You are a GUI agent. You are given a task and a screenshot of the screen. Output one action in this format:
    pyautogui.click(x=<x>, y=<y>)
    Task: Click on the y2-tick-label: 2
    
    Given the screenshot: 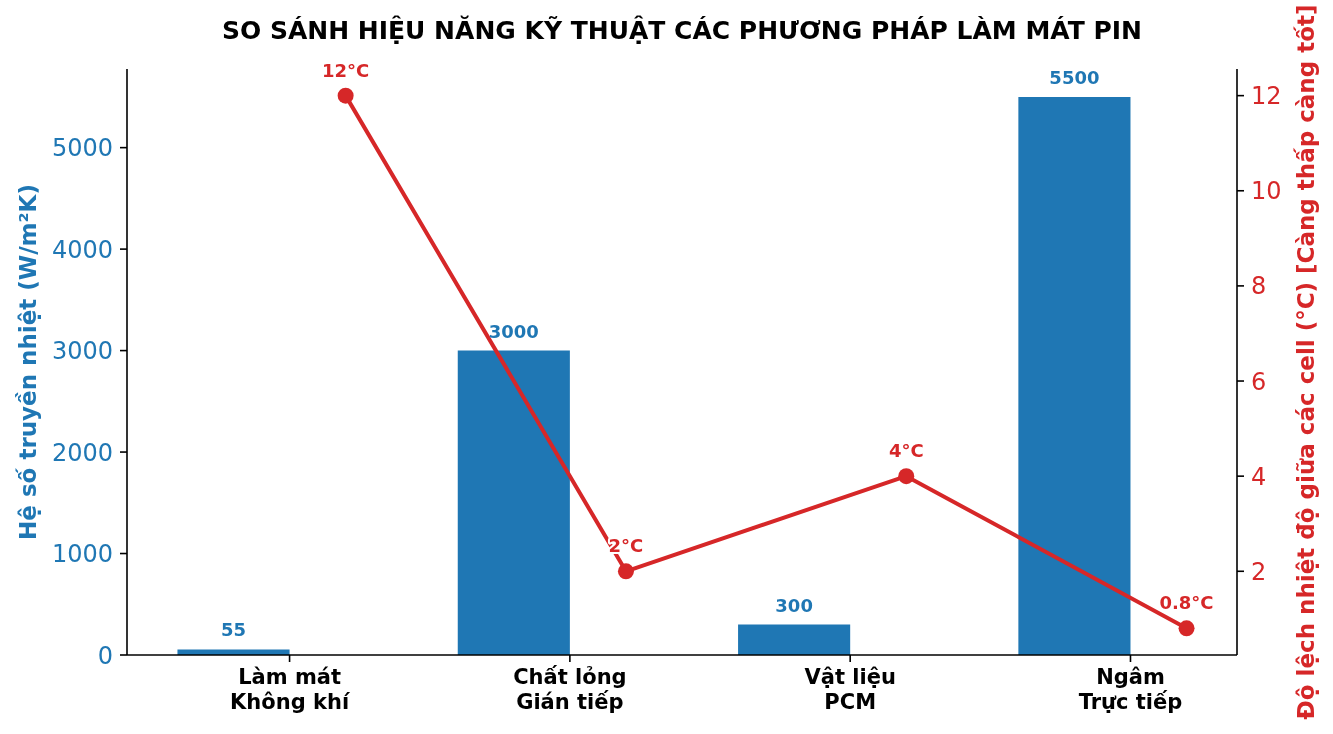 What is the action you would take?
    pyautogui.click(x=1259, y=571)
    